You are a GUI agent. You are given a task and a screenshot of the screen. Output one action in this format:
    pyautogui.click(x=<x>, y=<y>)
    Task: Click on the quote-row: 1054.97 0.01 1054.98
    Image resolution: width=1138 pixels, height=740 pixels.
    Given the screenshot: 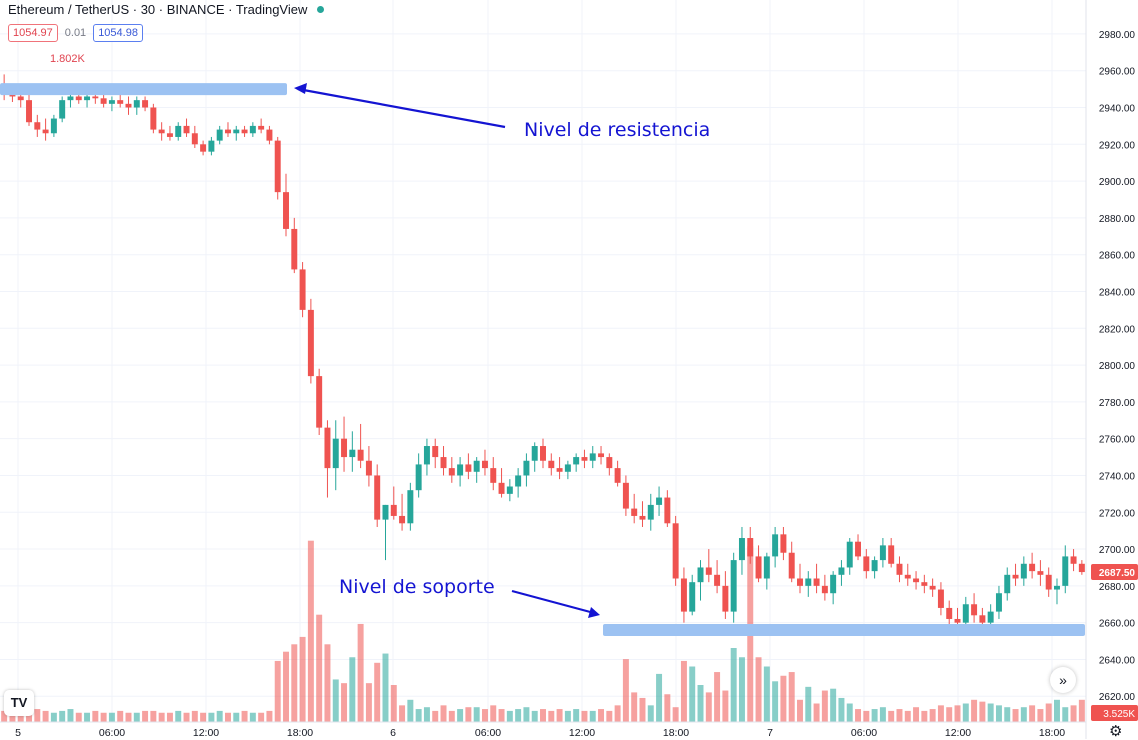 What is the action you would take?
    pyautogui.click(x=75, y=33)
    